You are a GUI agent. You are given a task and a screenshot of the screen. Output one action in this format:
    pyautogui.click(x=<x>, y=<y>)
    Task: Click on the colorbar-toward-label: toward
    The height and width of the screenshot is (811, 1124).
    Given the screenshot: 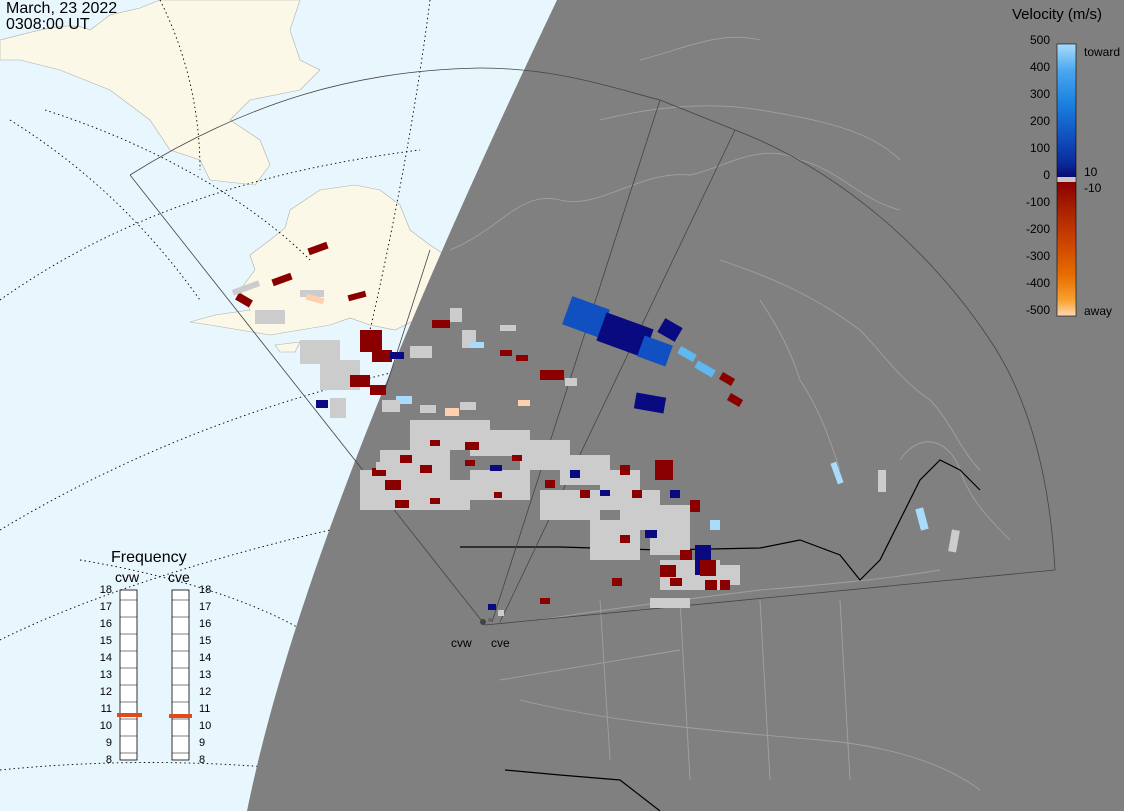 What is the action you would take?
    pyautogui.click(x=1102, y=52)
    